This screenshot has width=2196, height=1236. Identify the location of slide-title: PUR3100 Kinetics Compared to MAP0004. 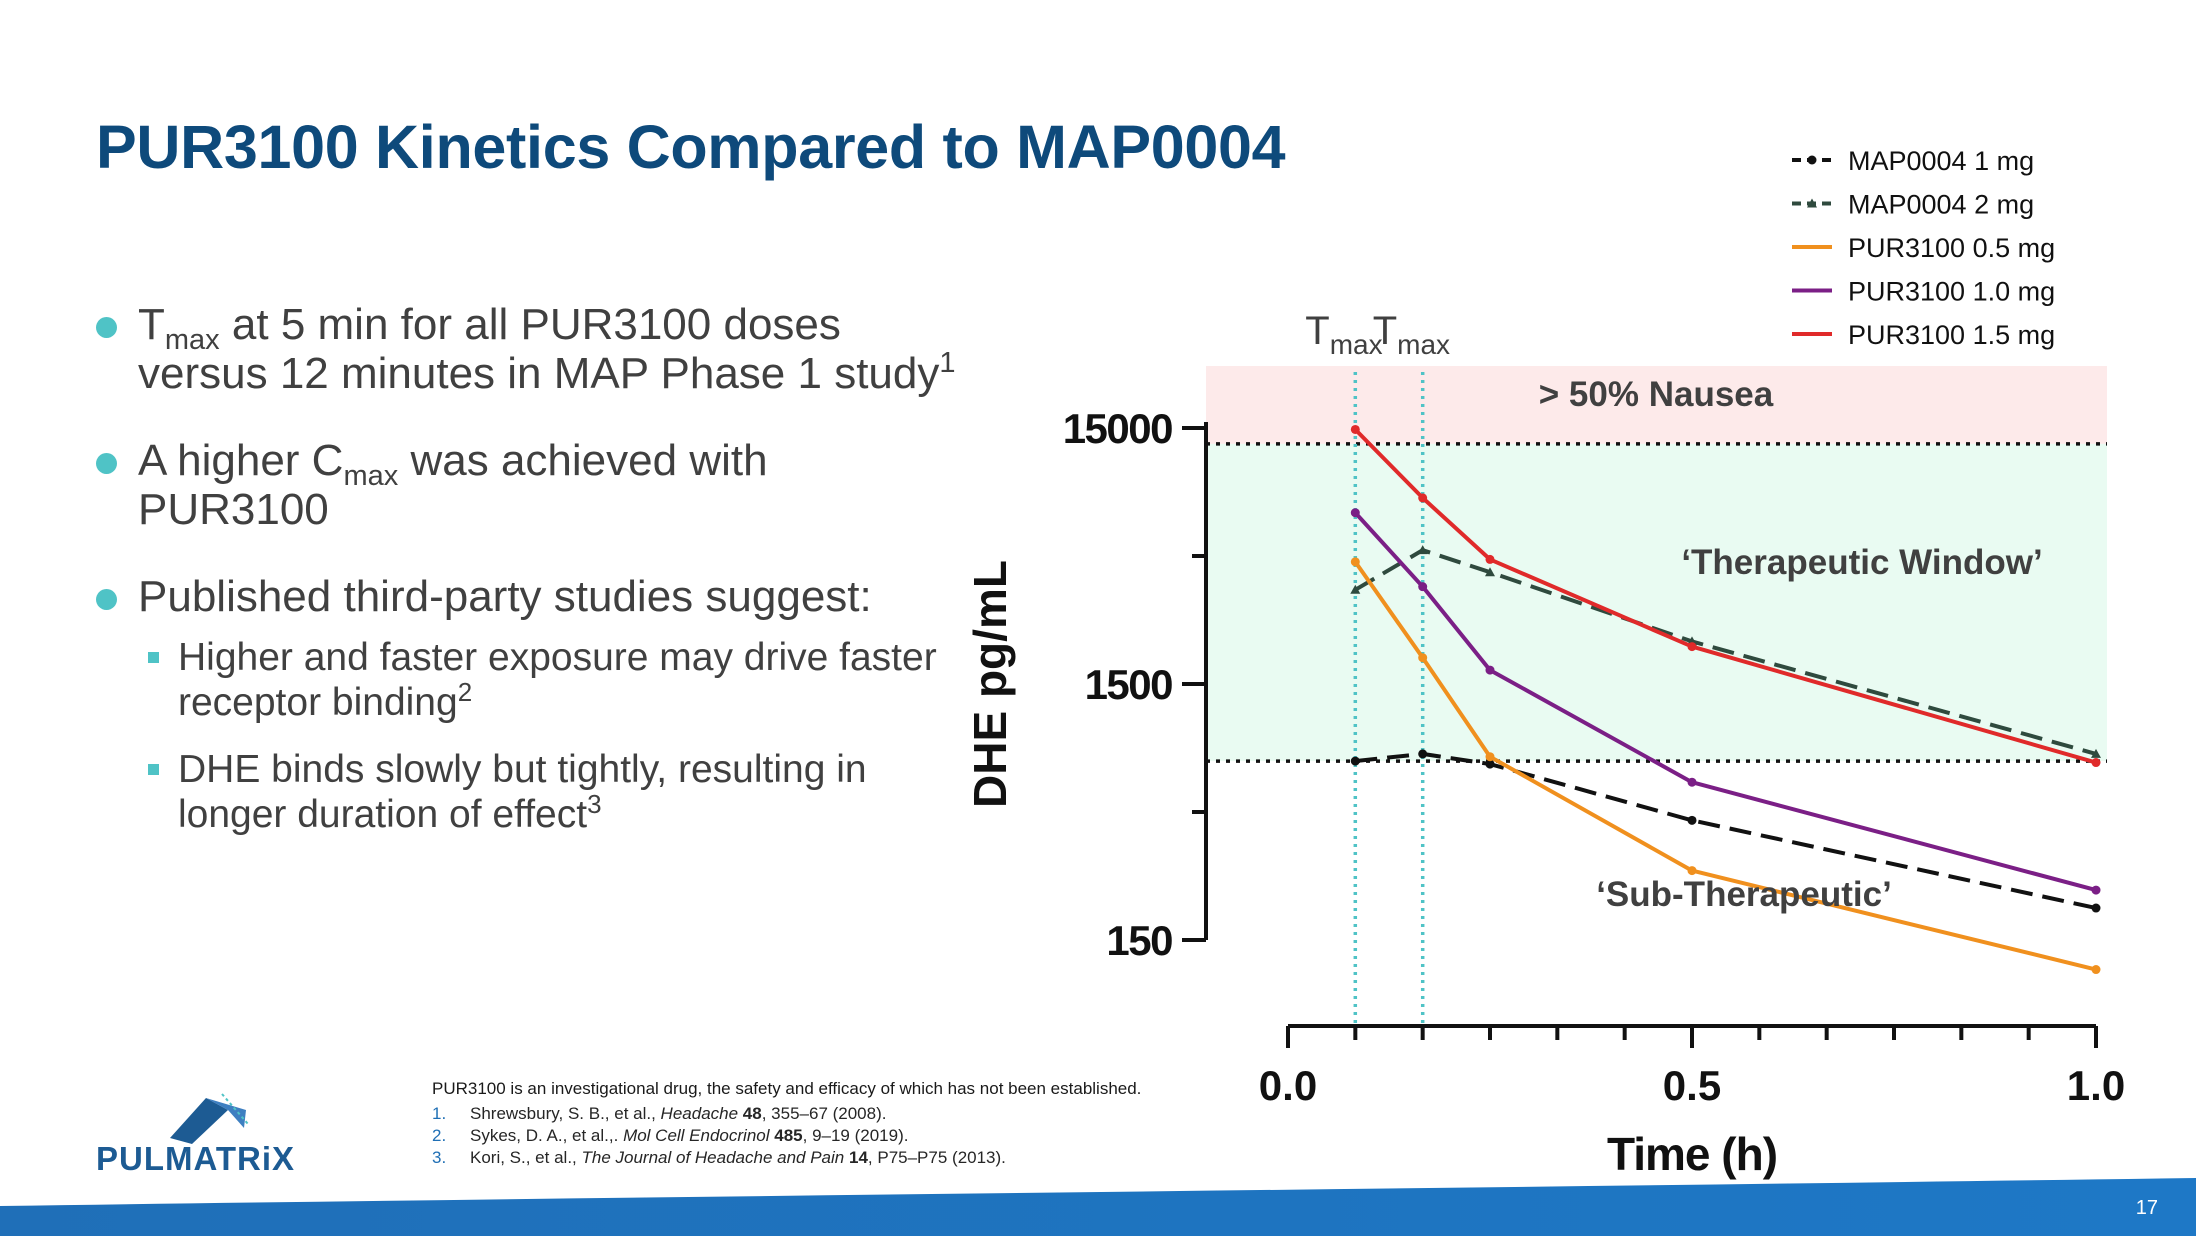
(691, 147).